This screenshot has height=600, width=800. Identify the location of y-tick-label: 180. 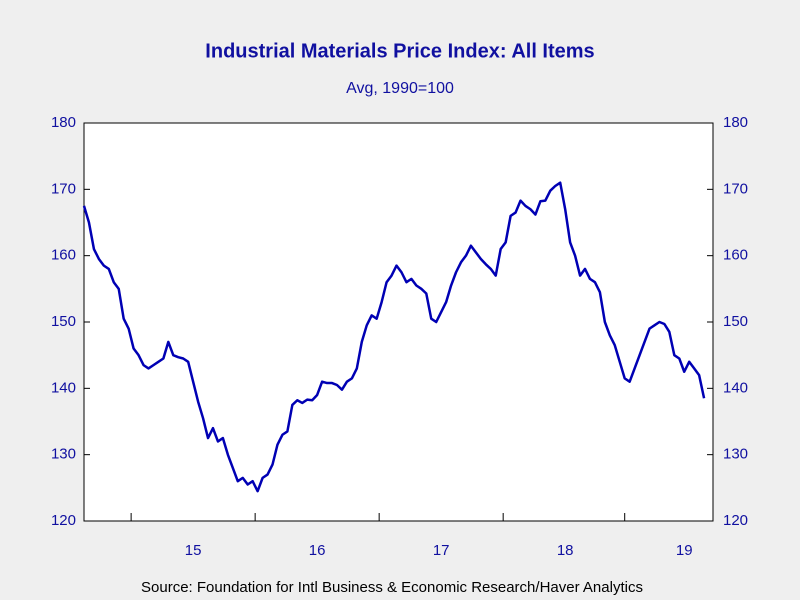
(63, 122).